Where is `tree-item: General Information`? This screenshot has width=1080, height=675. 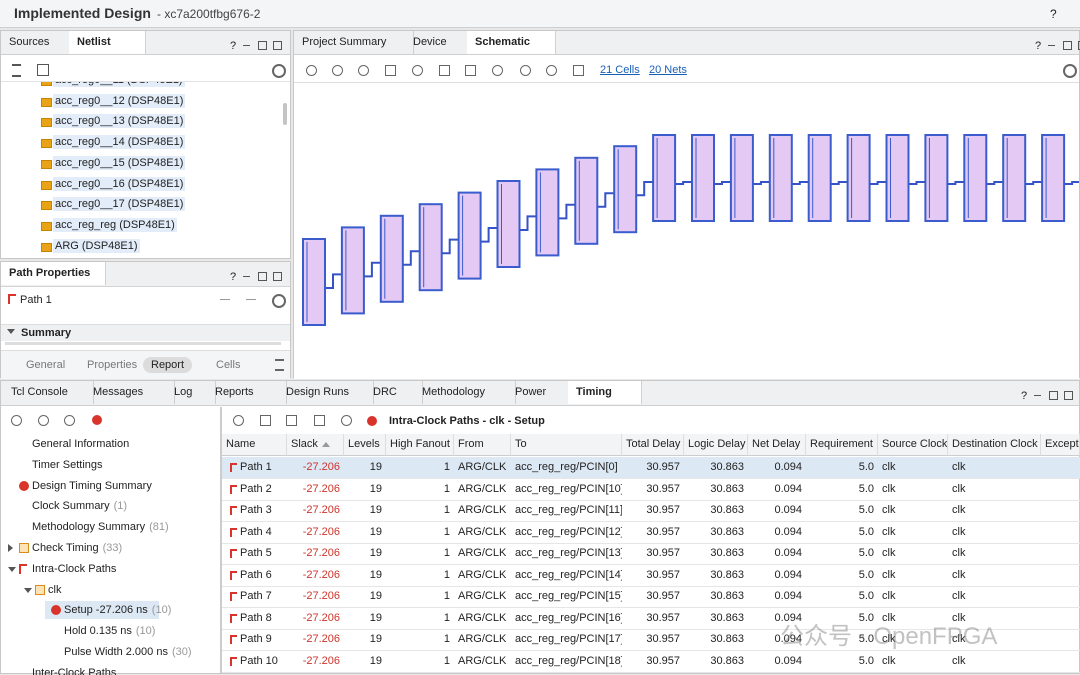 tree-item: General Information is located at coordinates (80, 444).